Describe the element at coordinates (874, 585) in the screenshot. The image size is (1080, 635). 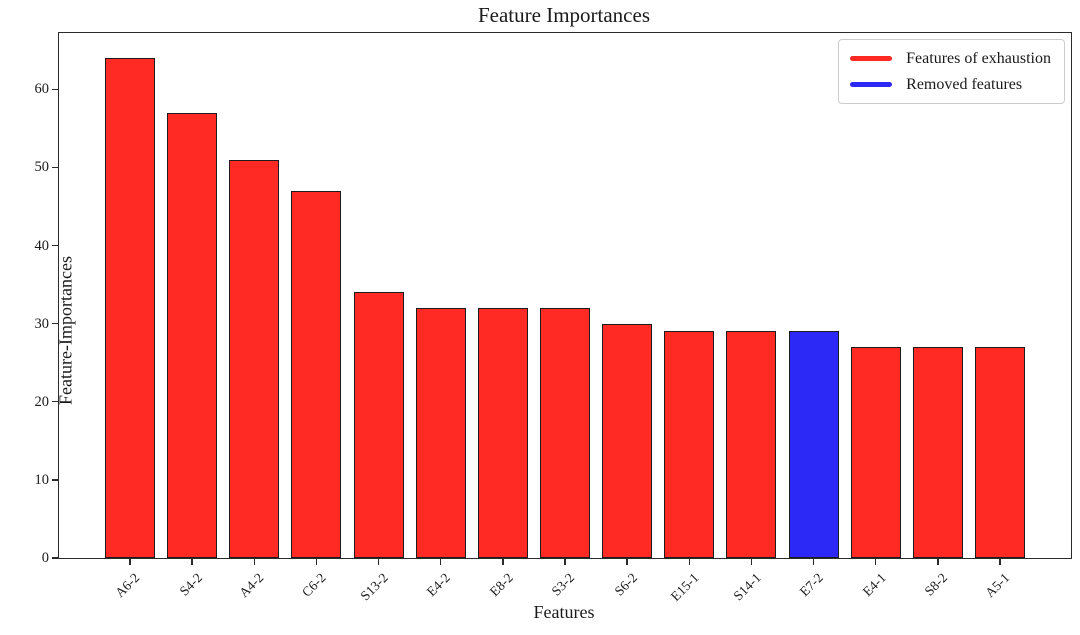
I see `x-tick-label: E4-1` at that location.